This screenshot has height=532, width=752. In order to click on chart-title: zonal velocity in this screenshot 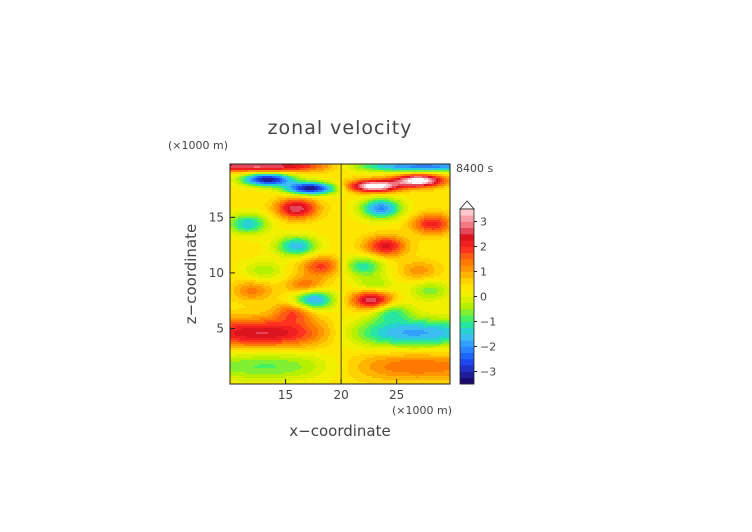, I will do `click(340, 128)`.